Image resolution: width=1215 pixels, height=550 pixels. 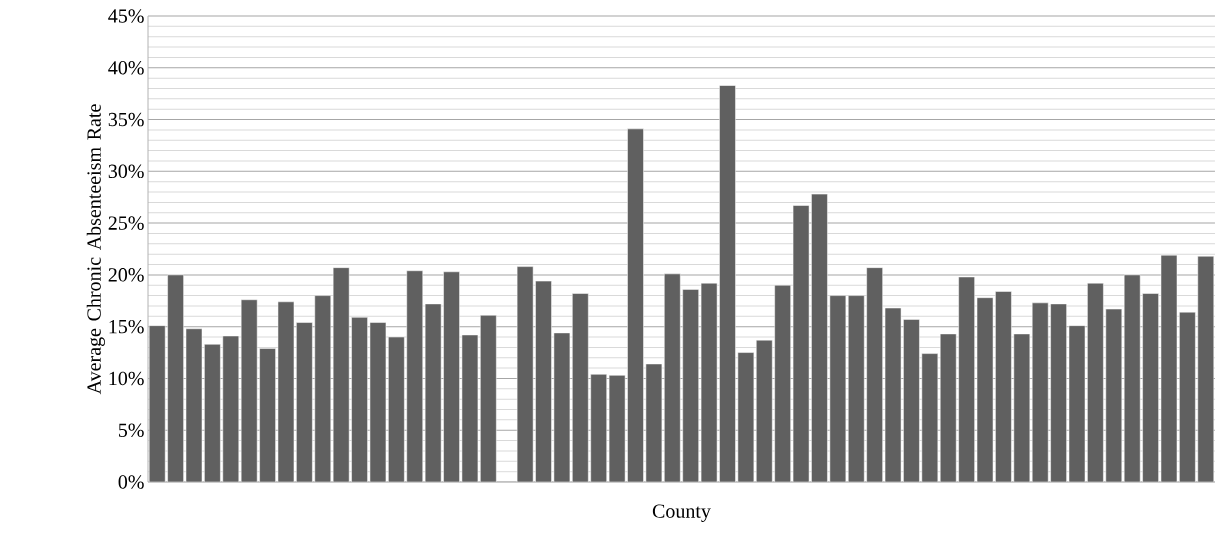 I want to click on x-axis-title: County, so click(x=681, y=513).